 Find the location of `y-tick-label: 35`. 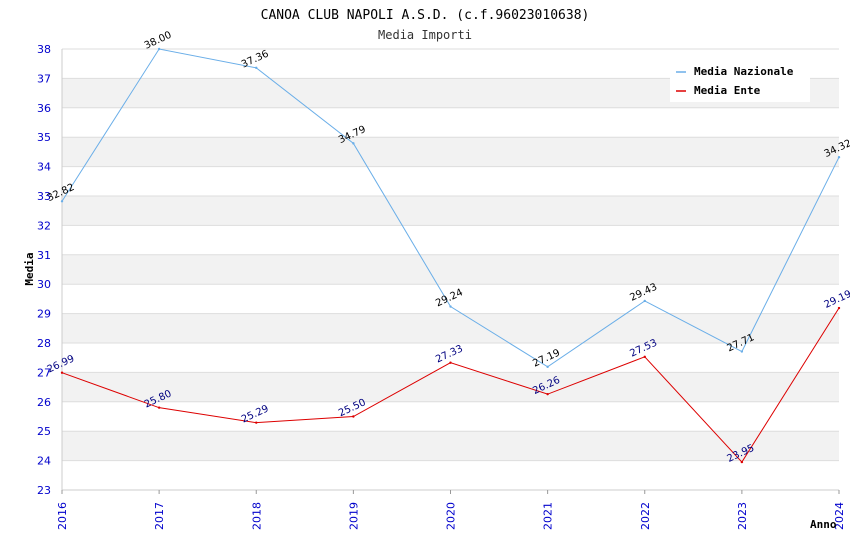

y-tick-label: 35 is located at coordinates (44, 137).